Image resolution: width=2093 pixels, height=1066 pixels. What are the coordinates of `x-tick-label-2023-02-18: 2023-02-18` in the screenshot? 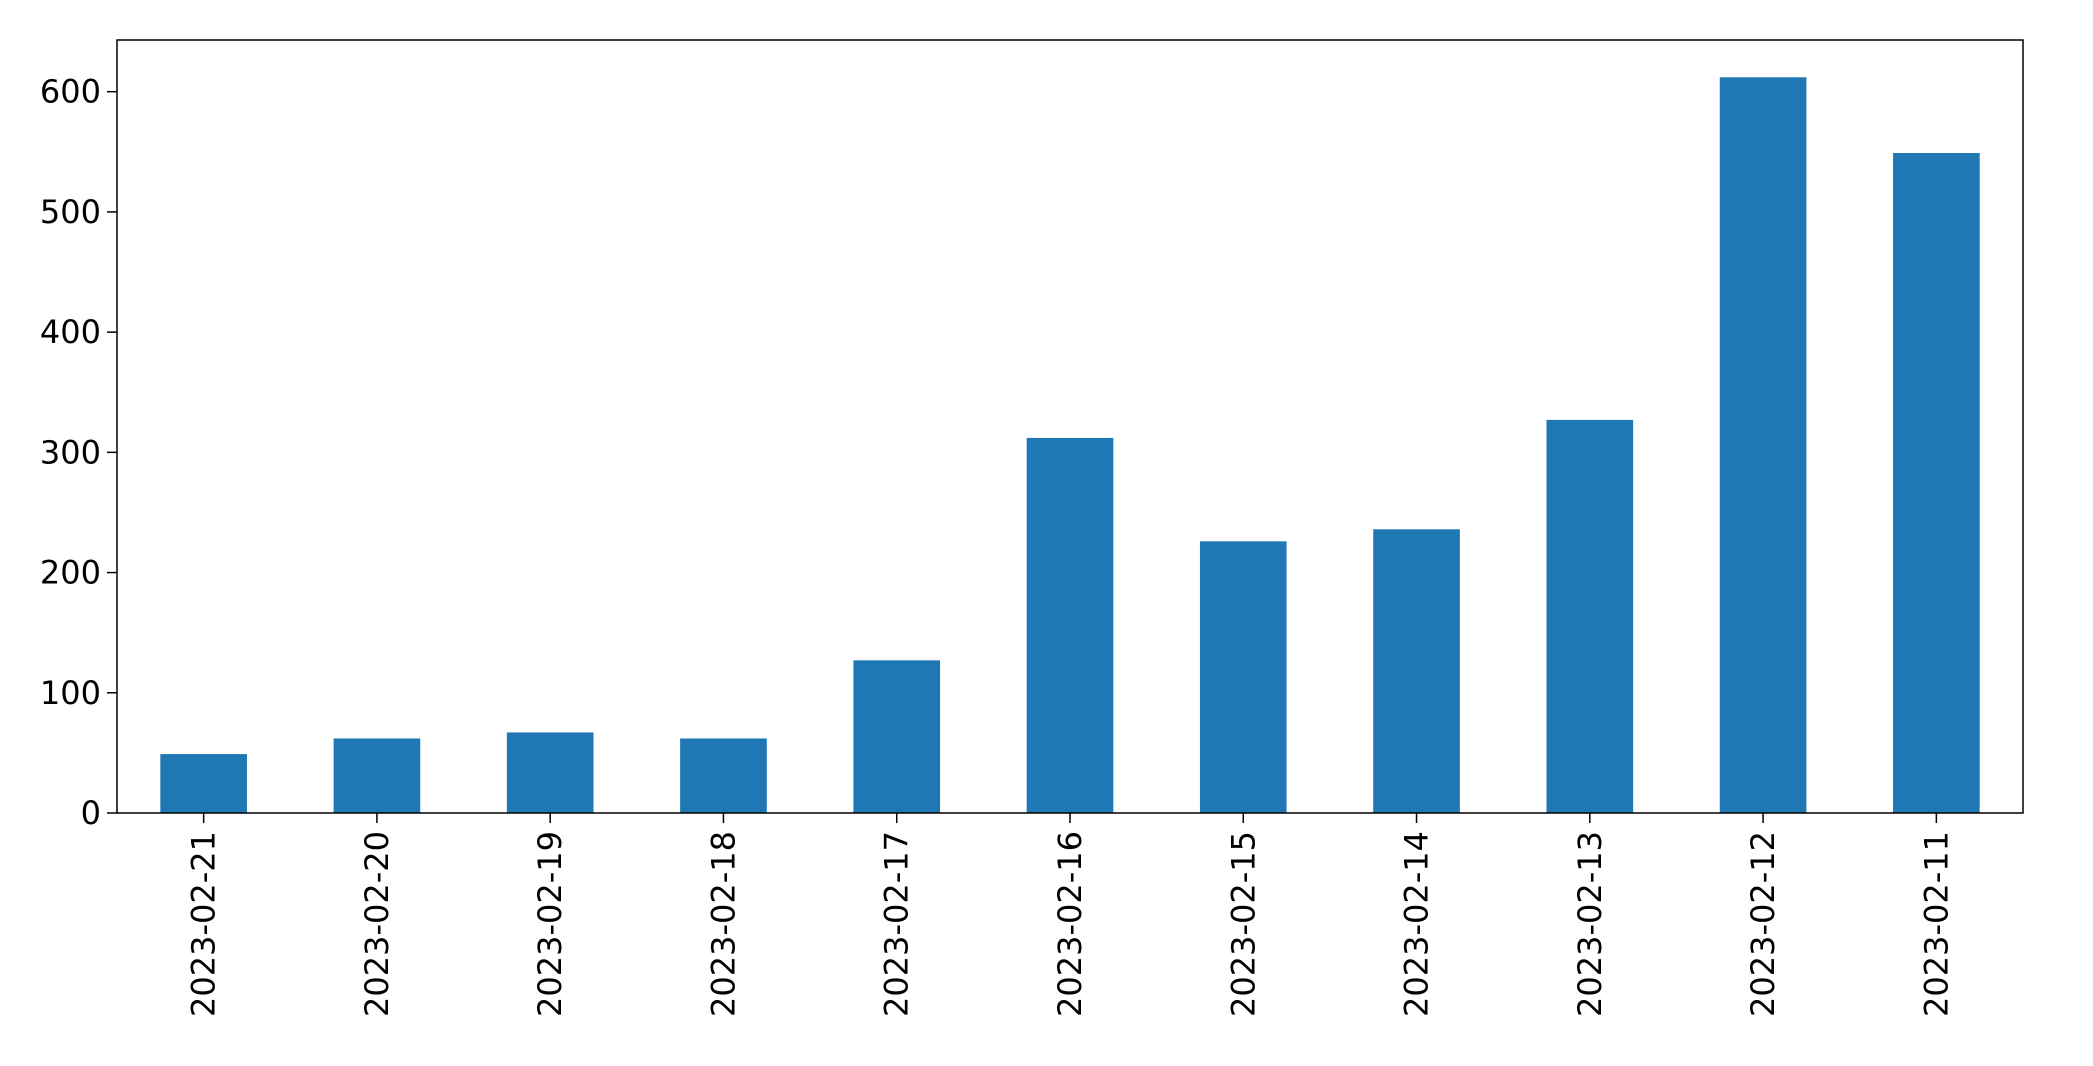 It's located at (723, 924).